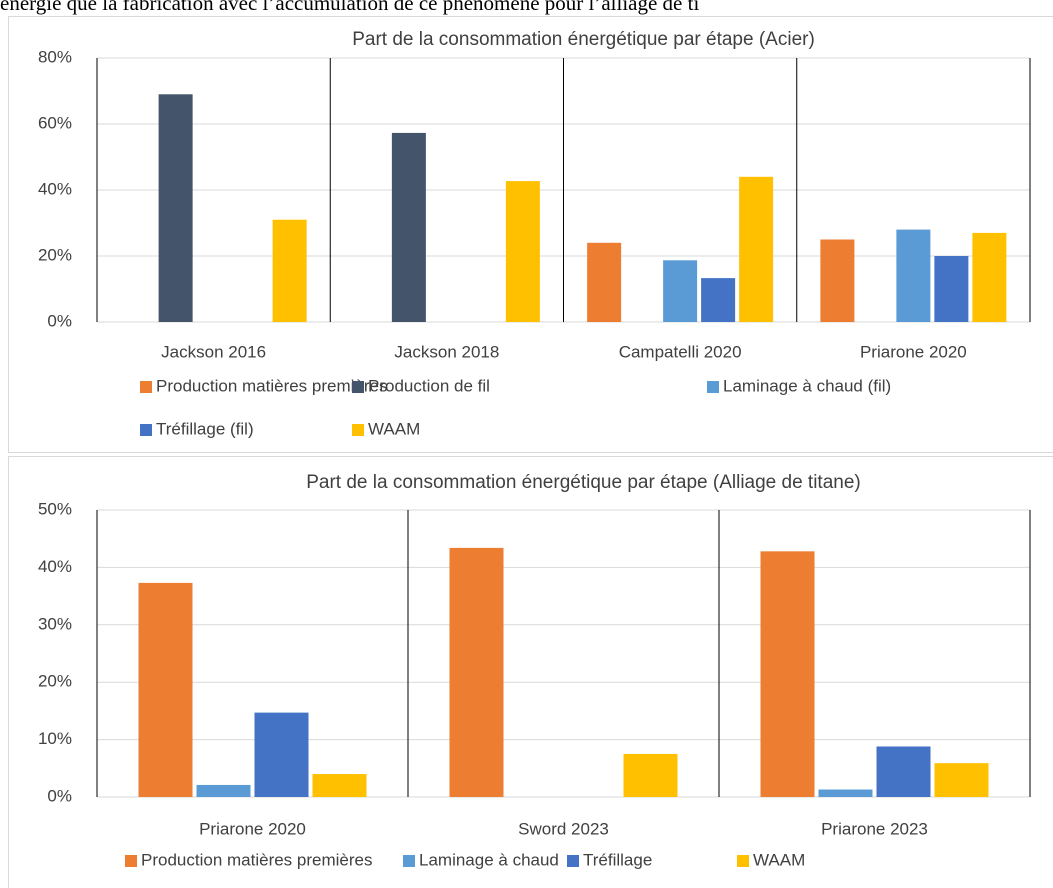  Describe the element at coordinates (874, 828) in the screenshot. I see `x-tick-label: Priarone 2023` at that location.